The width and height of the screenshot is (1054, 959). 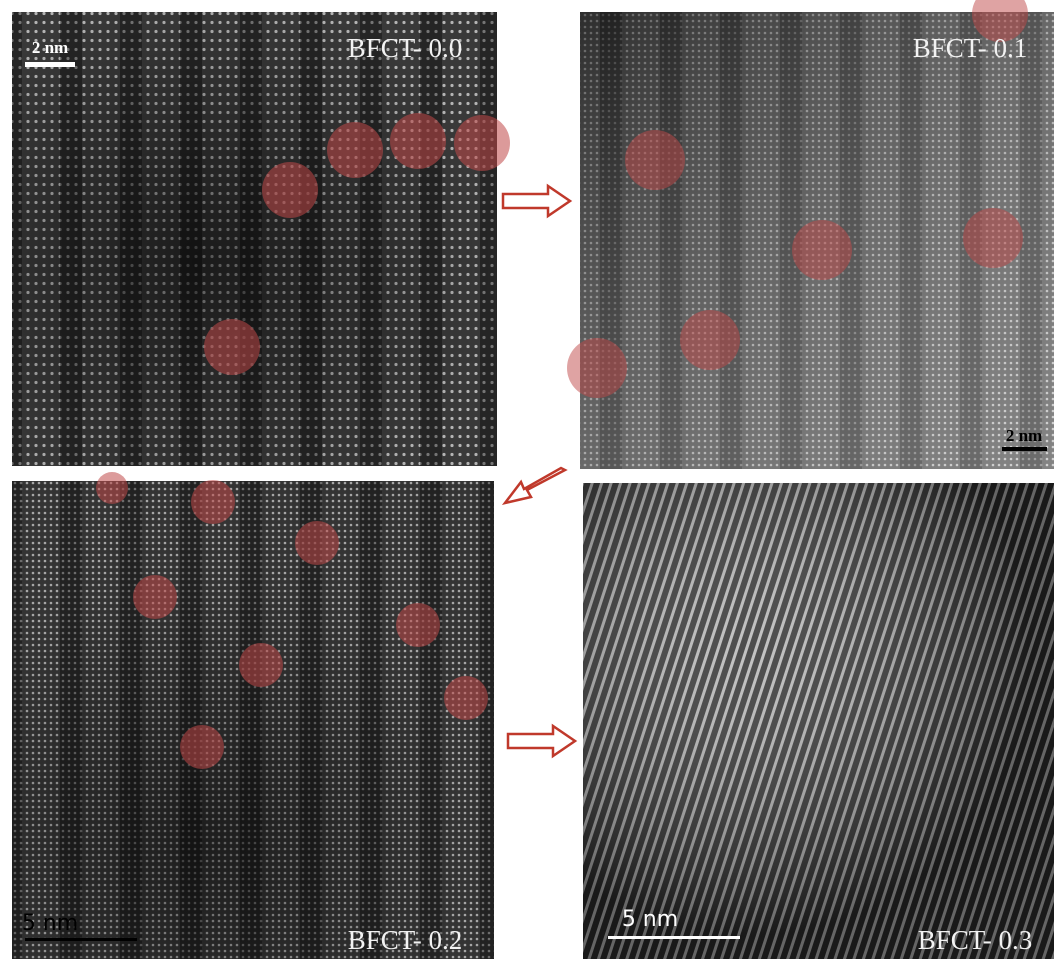 What do you see at coordinates (539, 471) in the screenshot?
I see `arrows` at bounding box center [539, 471].